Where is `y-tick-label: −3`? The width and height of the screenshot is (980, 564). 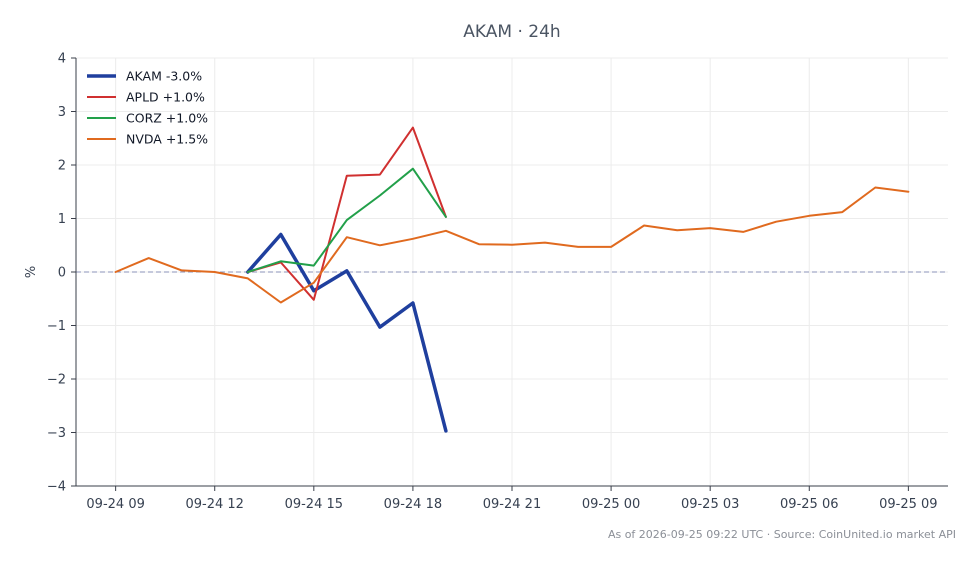 y-tick-label: −3 is located at coordinates (56, 433).